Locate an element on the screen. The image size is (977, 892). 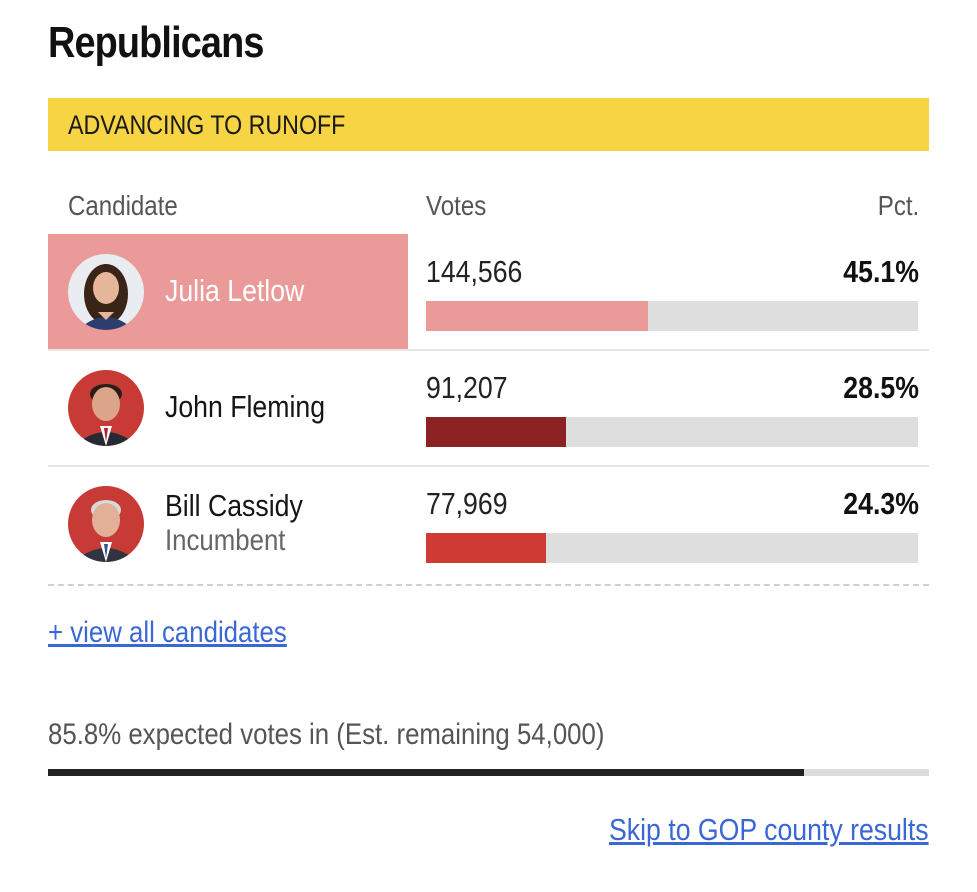
runoff-banner-label: ADVANCING TO RUNOFF is located at coordinates (207, 125).